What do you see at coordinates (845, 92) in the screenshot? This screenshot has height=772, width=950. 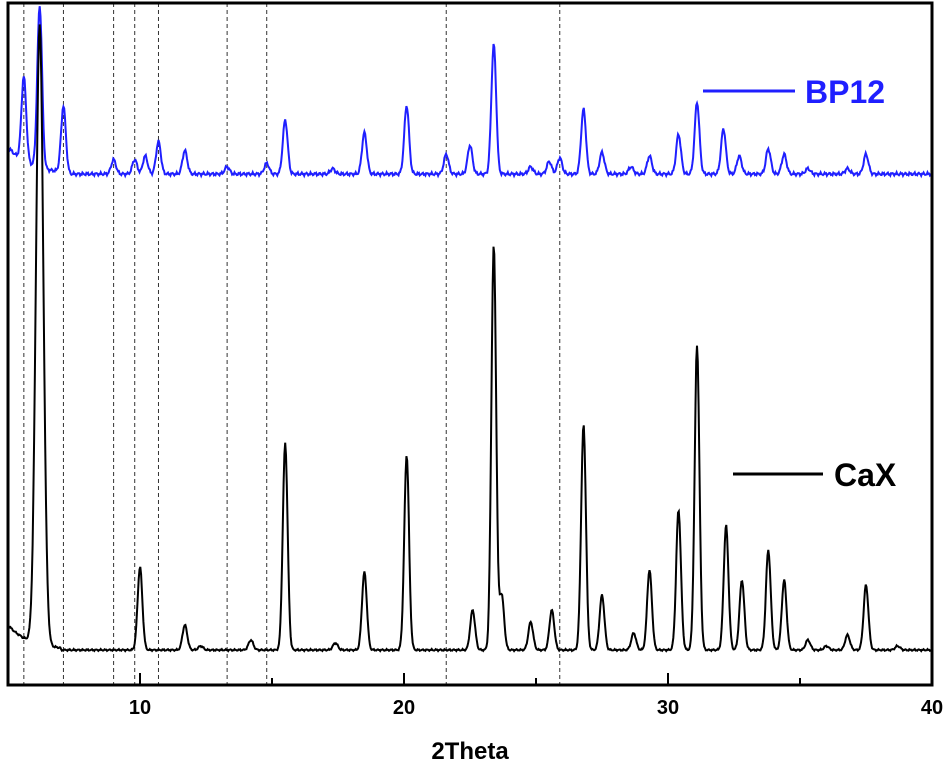 I see `legend-label-bp12: BP12` at bounding box center [845, 92].